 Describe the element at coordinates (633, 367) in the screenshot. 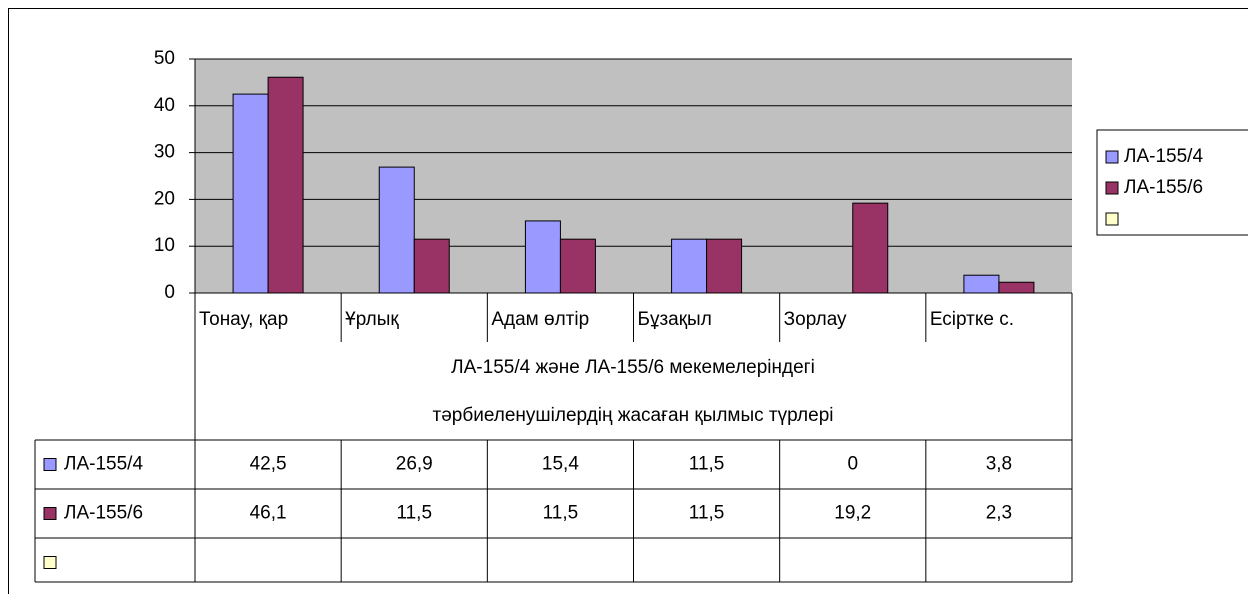

I see `x-axis-title: ЛА-155/4 және ЛА-155/6 мекемелеріндегі` at that location.